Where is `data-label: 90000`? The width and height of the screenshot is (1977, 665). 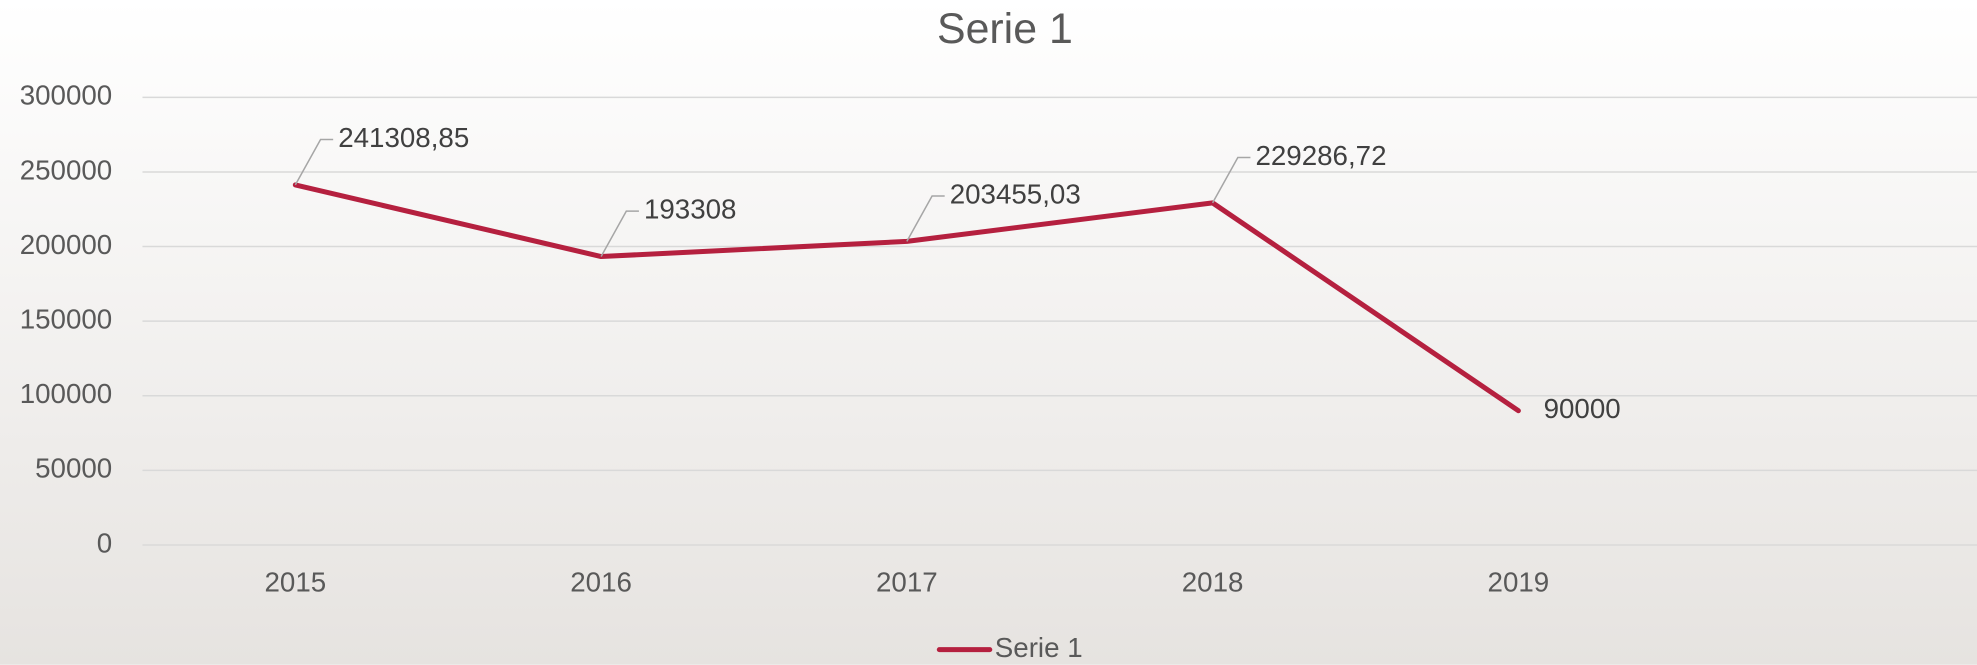 data-label: 90000 is located at coordinates (1582, 408).